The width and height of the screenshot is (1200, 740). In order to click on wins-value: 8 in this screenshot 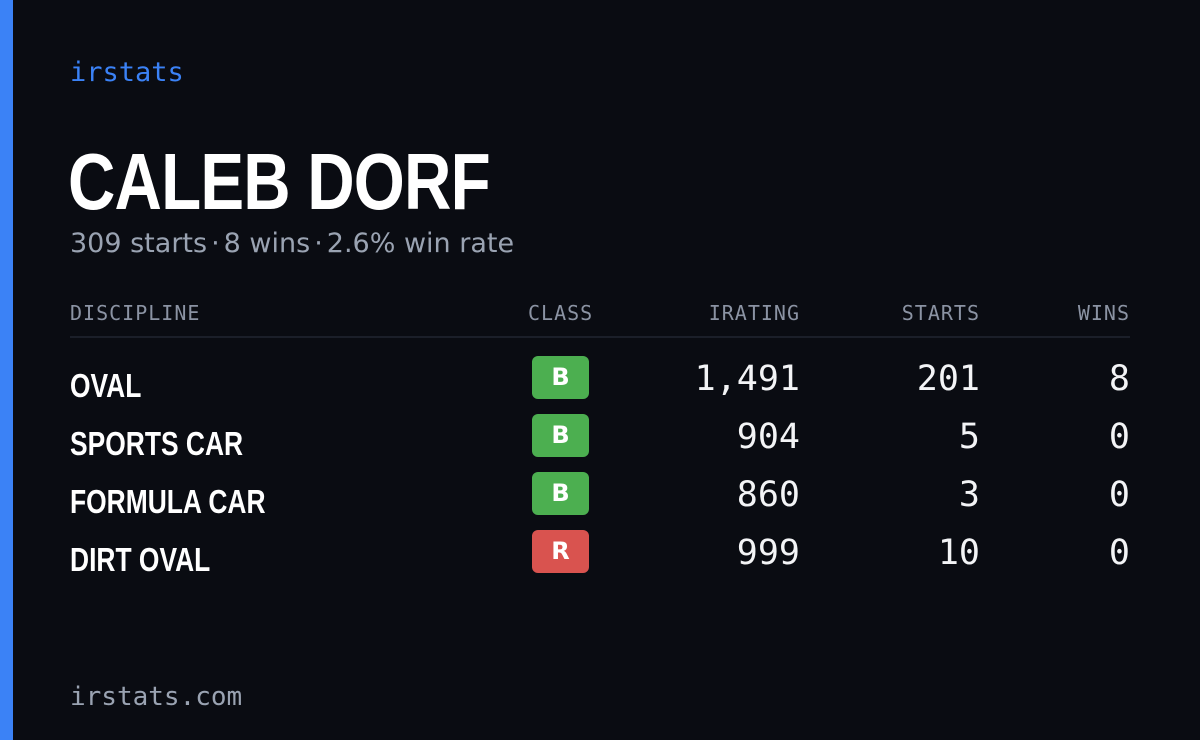, I will do `click(1119, 379)`.